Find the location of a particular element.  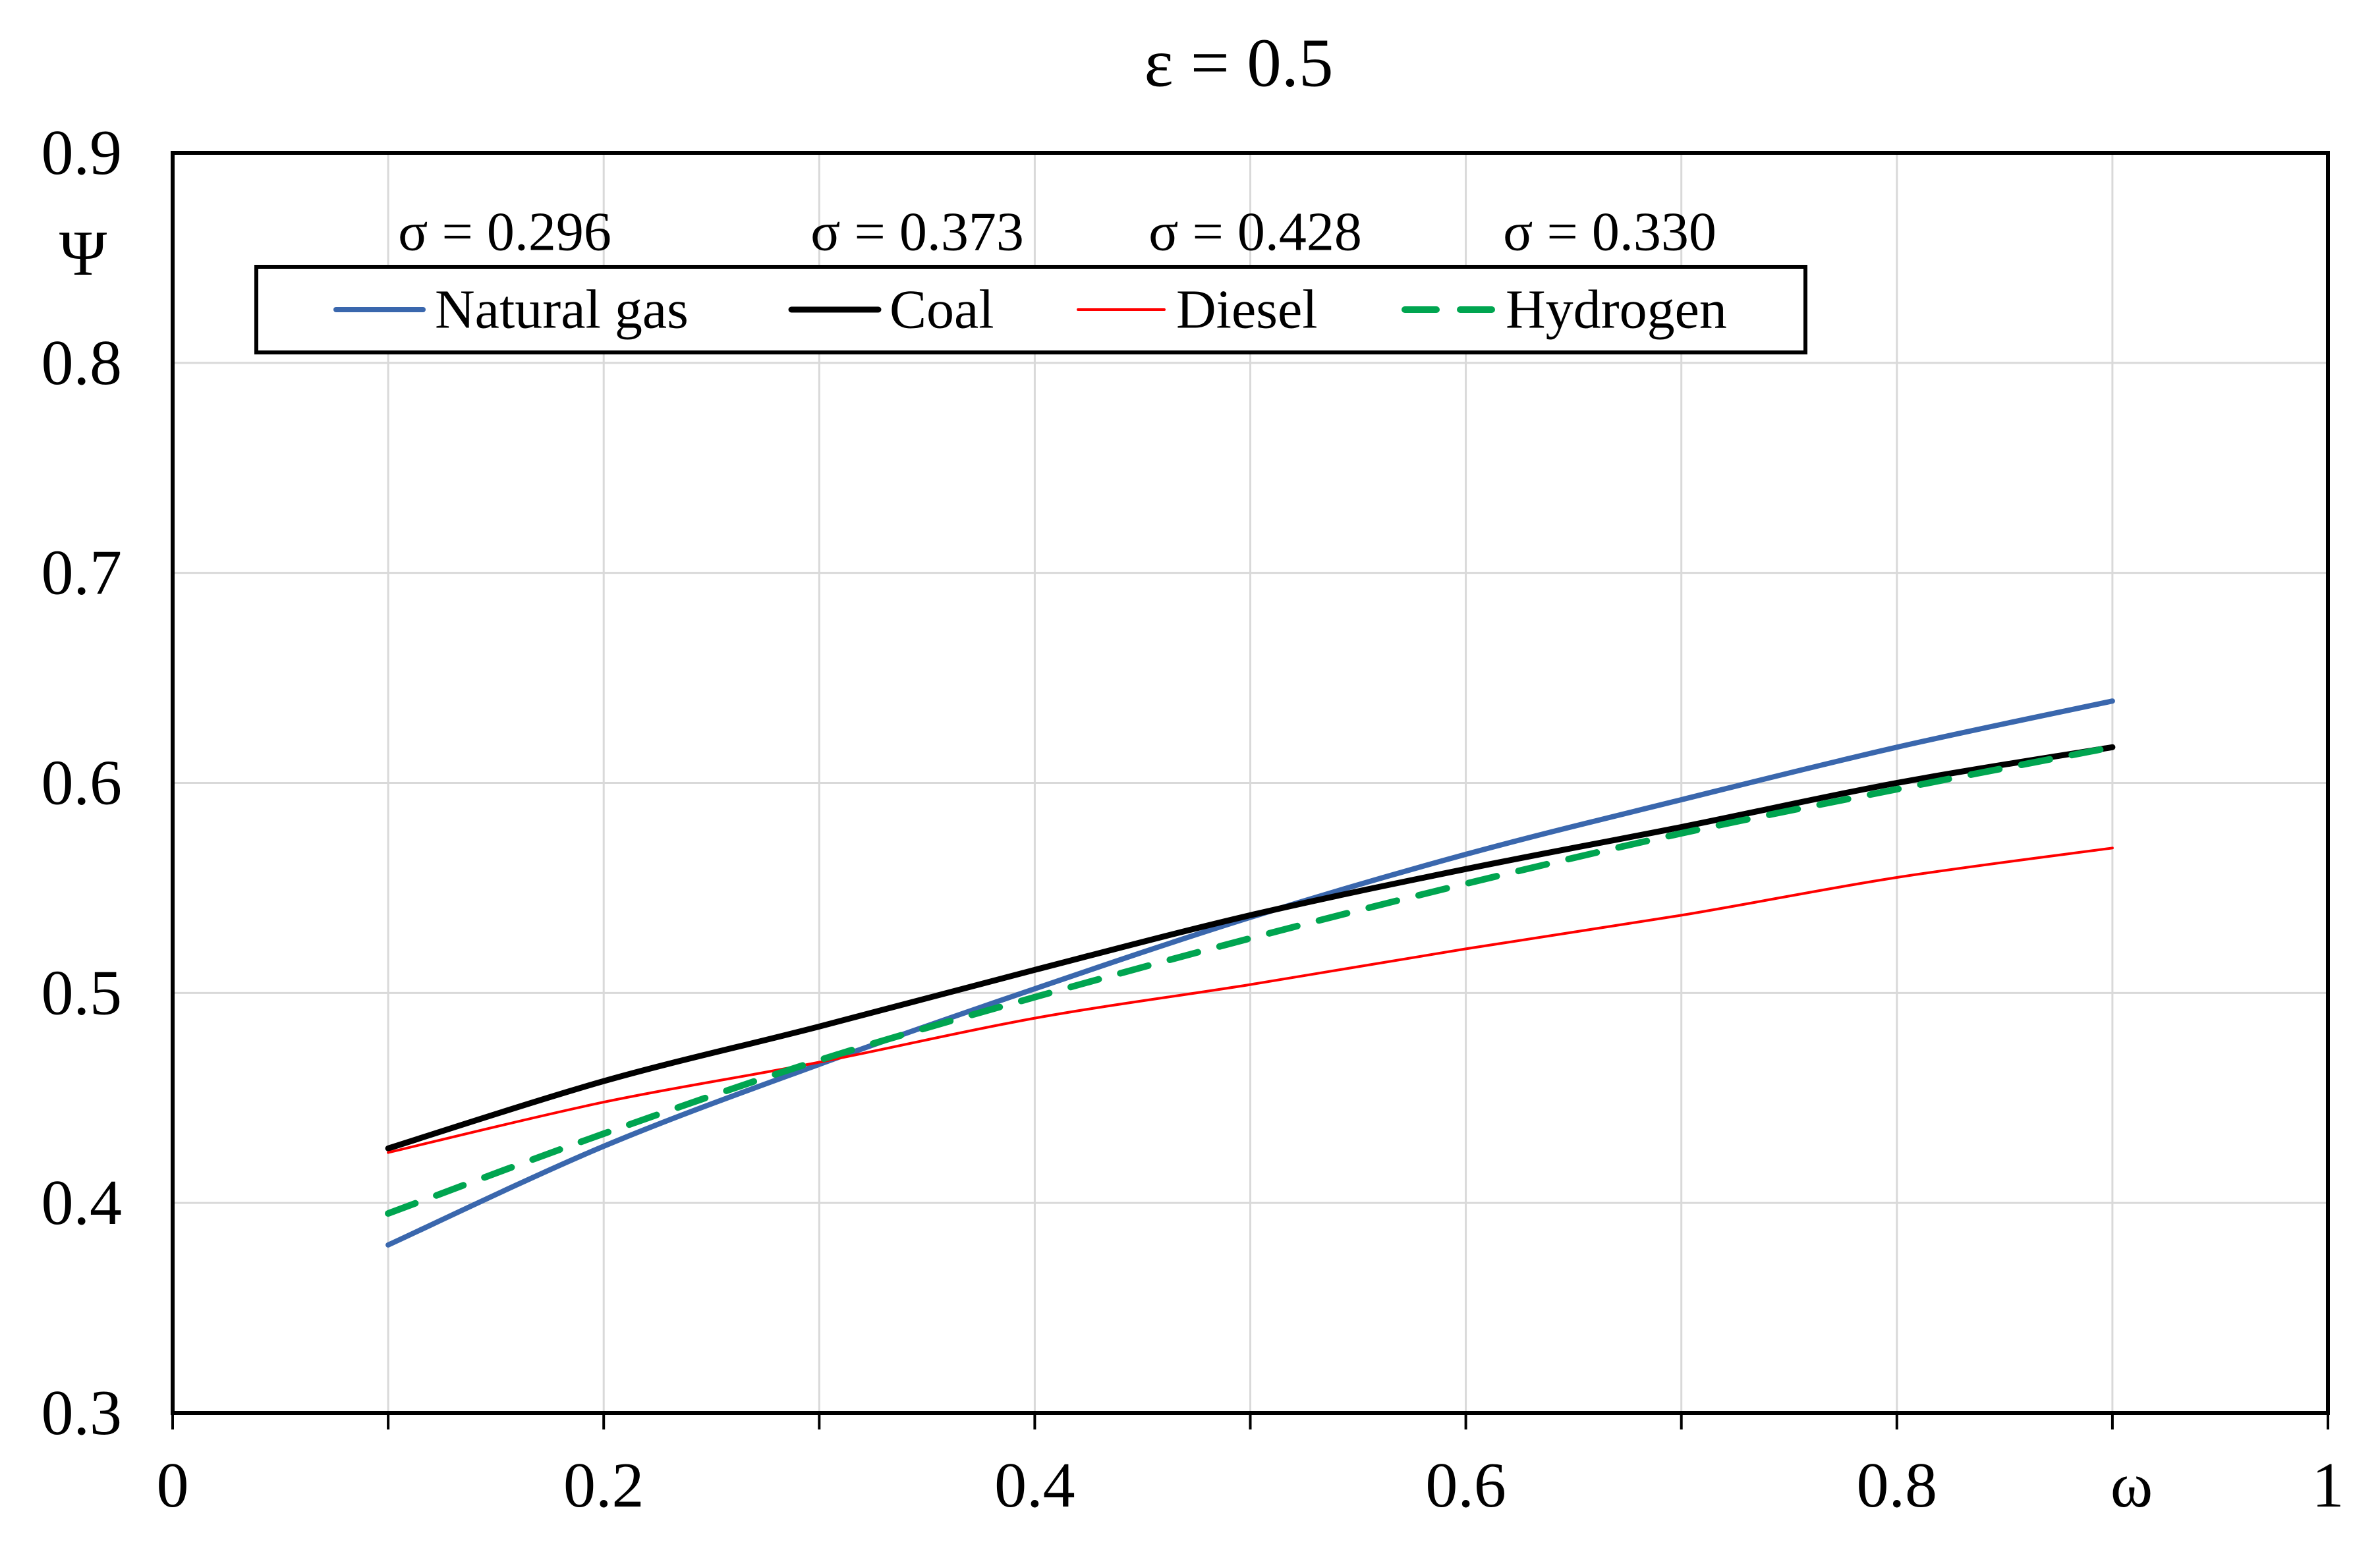

legend: Natural gas Coal Diesel Hydrogen is located at coordinates (1030, 309).